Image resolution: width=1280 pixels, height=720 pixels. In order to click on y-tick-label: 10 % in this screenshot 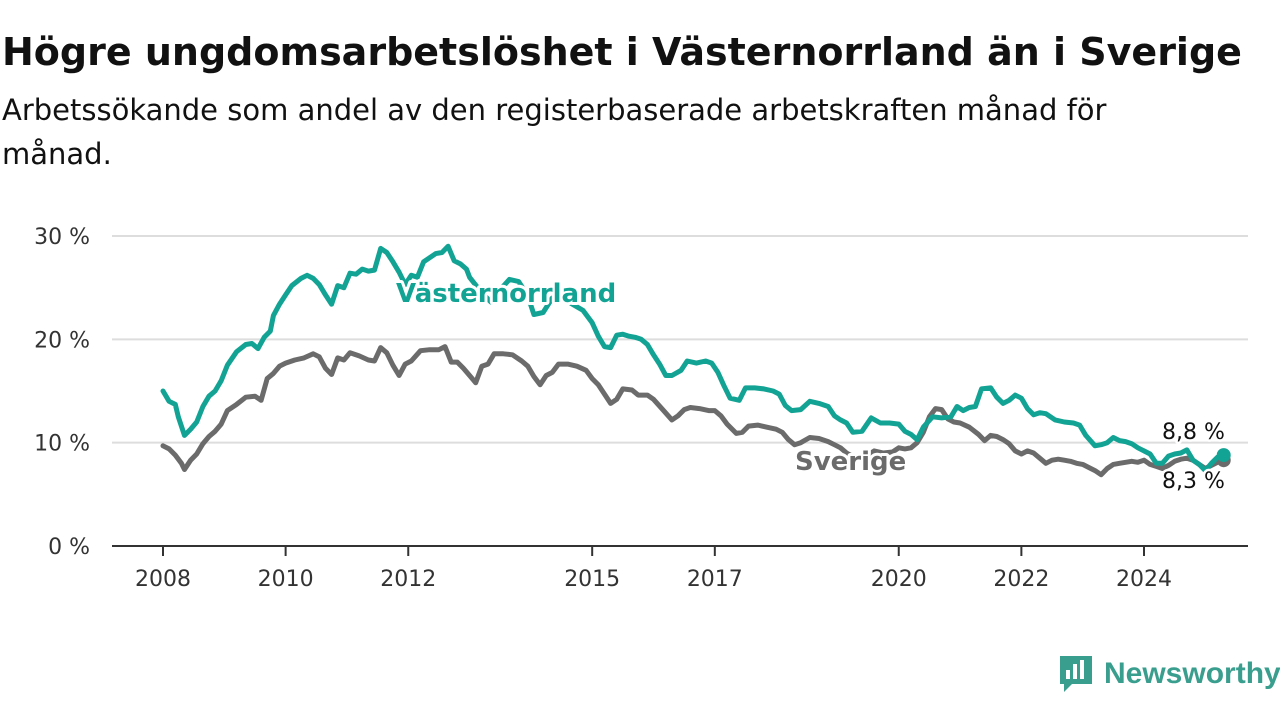, I will do `click(62, 444)`.